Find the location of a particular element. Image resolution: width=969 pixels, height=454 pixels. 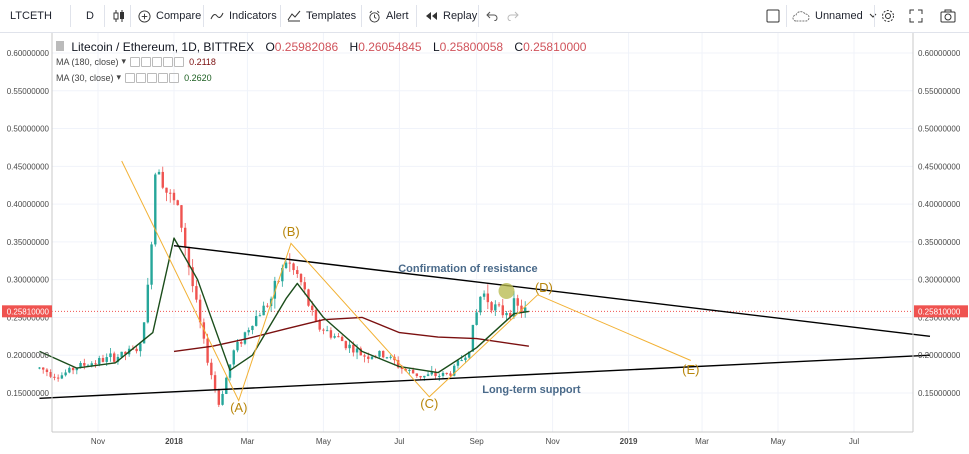

close-value: 0.25810000 is located at coordinates (555, 47).